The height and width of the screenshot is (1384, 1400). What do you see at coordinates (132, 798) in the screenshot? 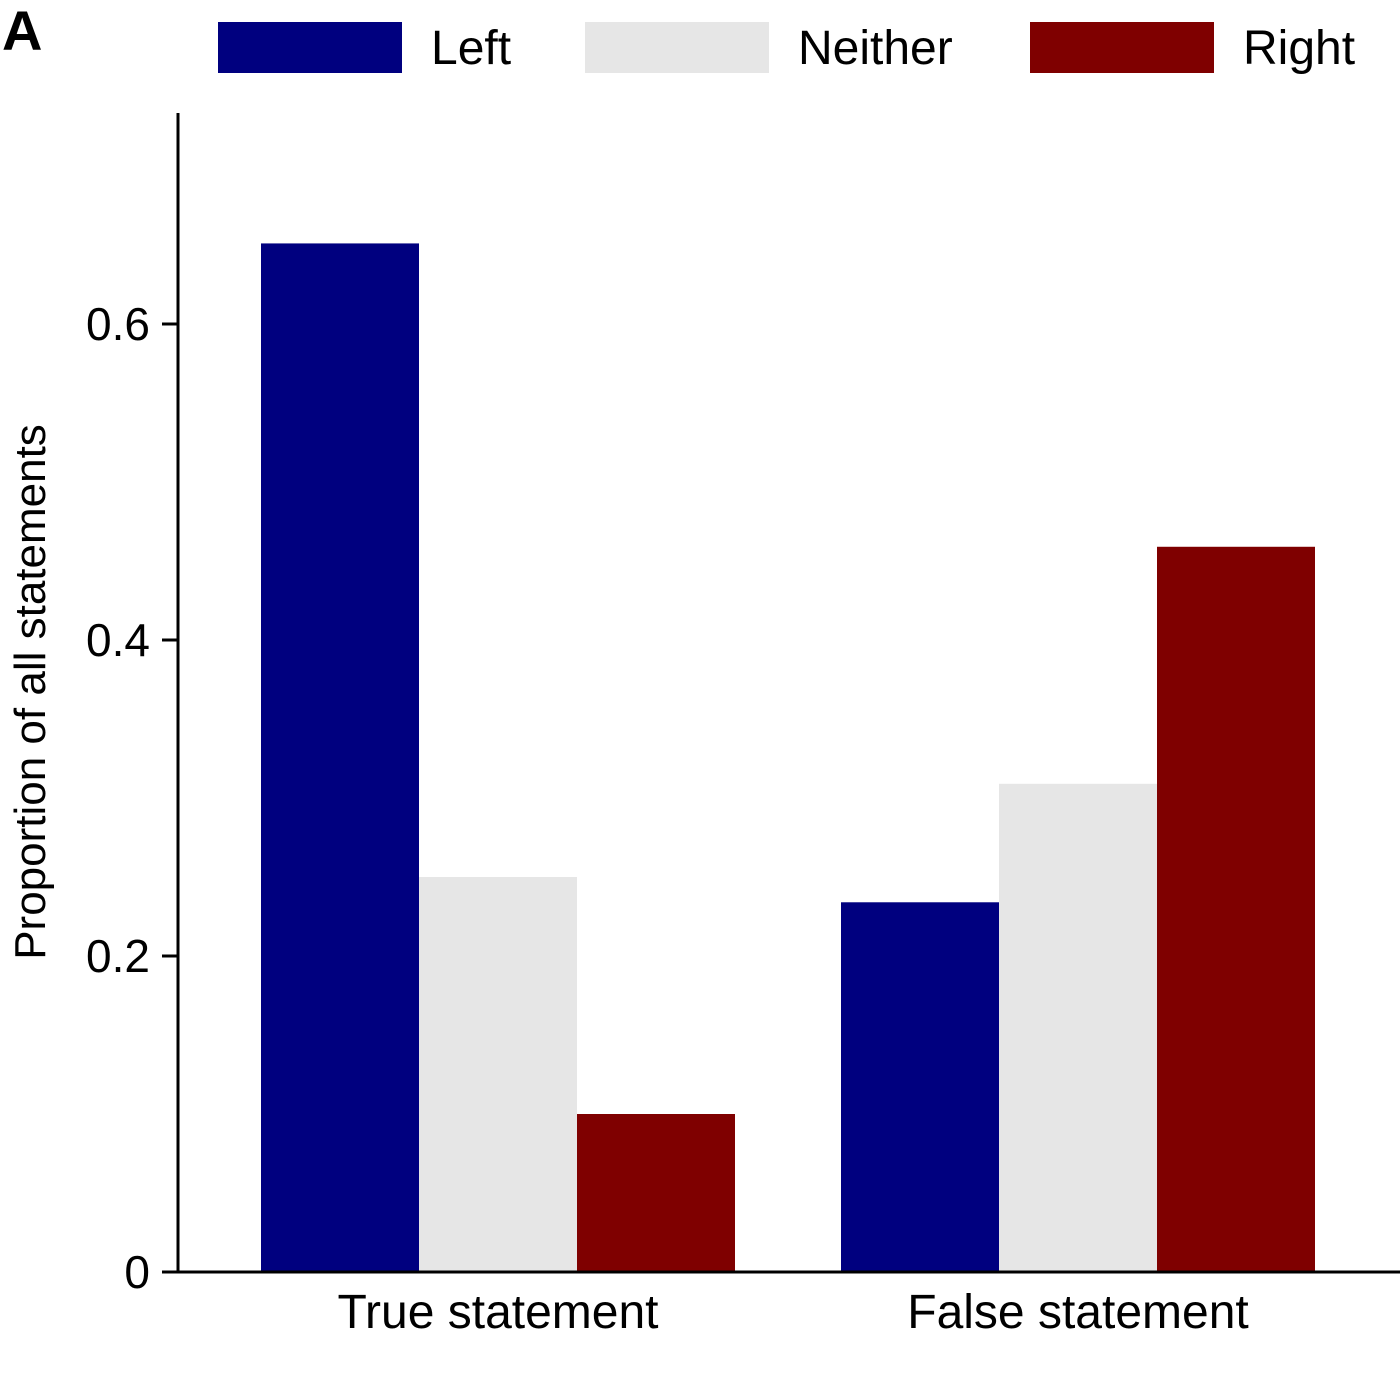
I see `y-ticks: 0 0.2 0.4 0.6` at bounding box center [132, 798].